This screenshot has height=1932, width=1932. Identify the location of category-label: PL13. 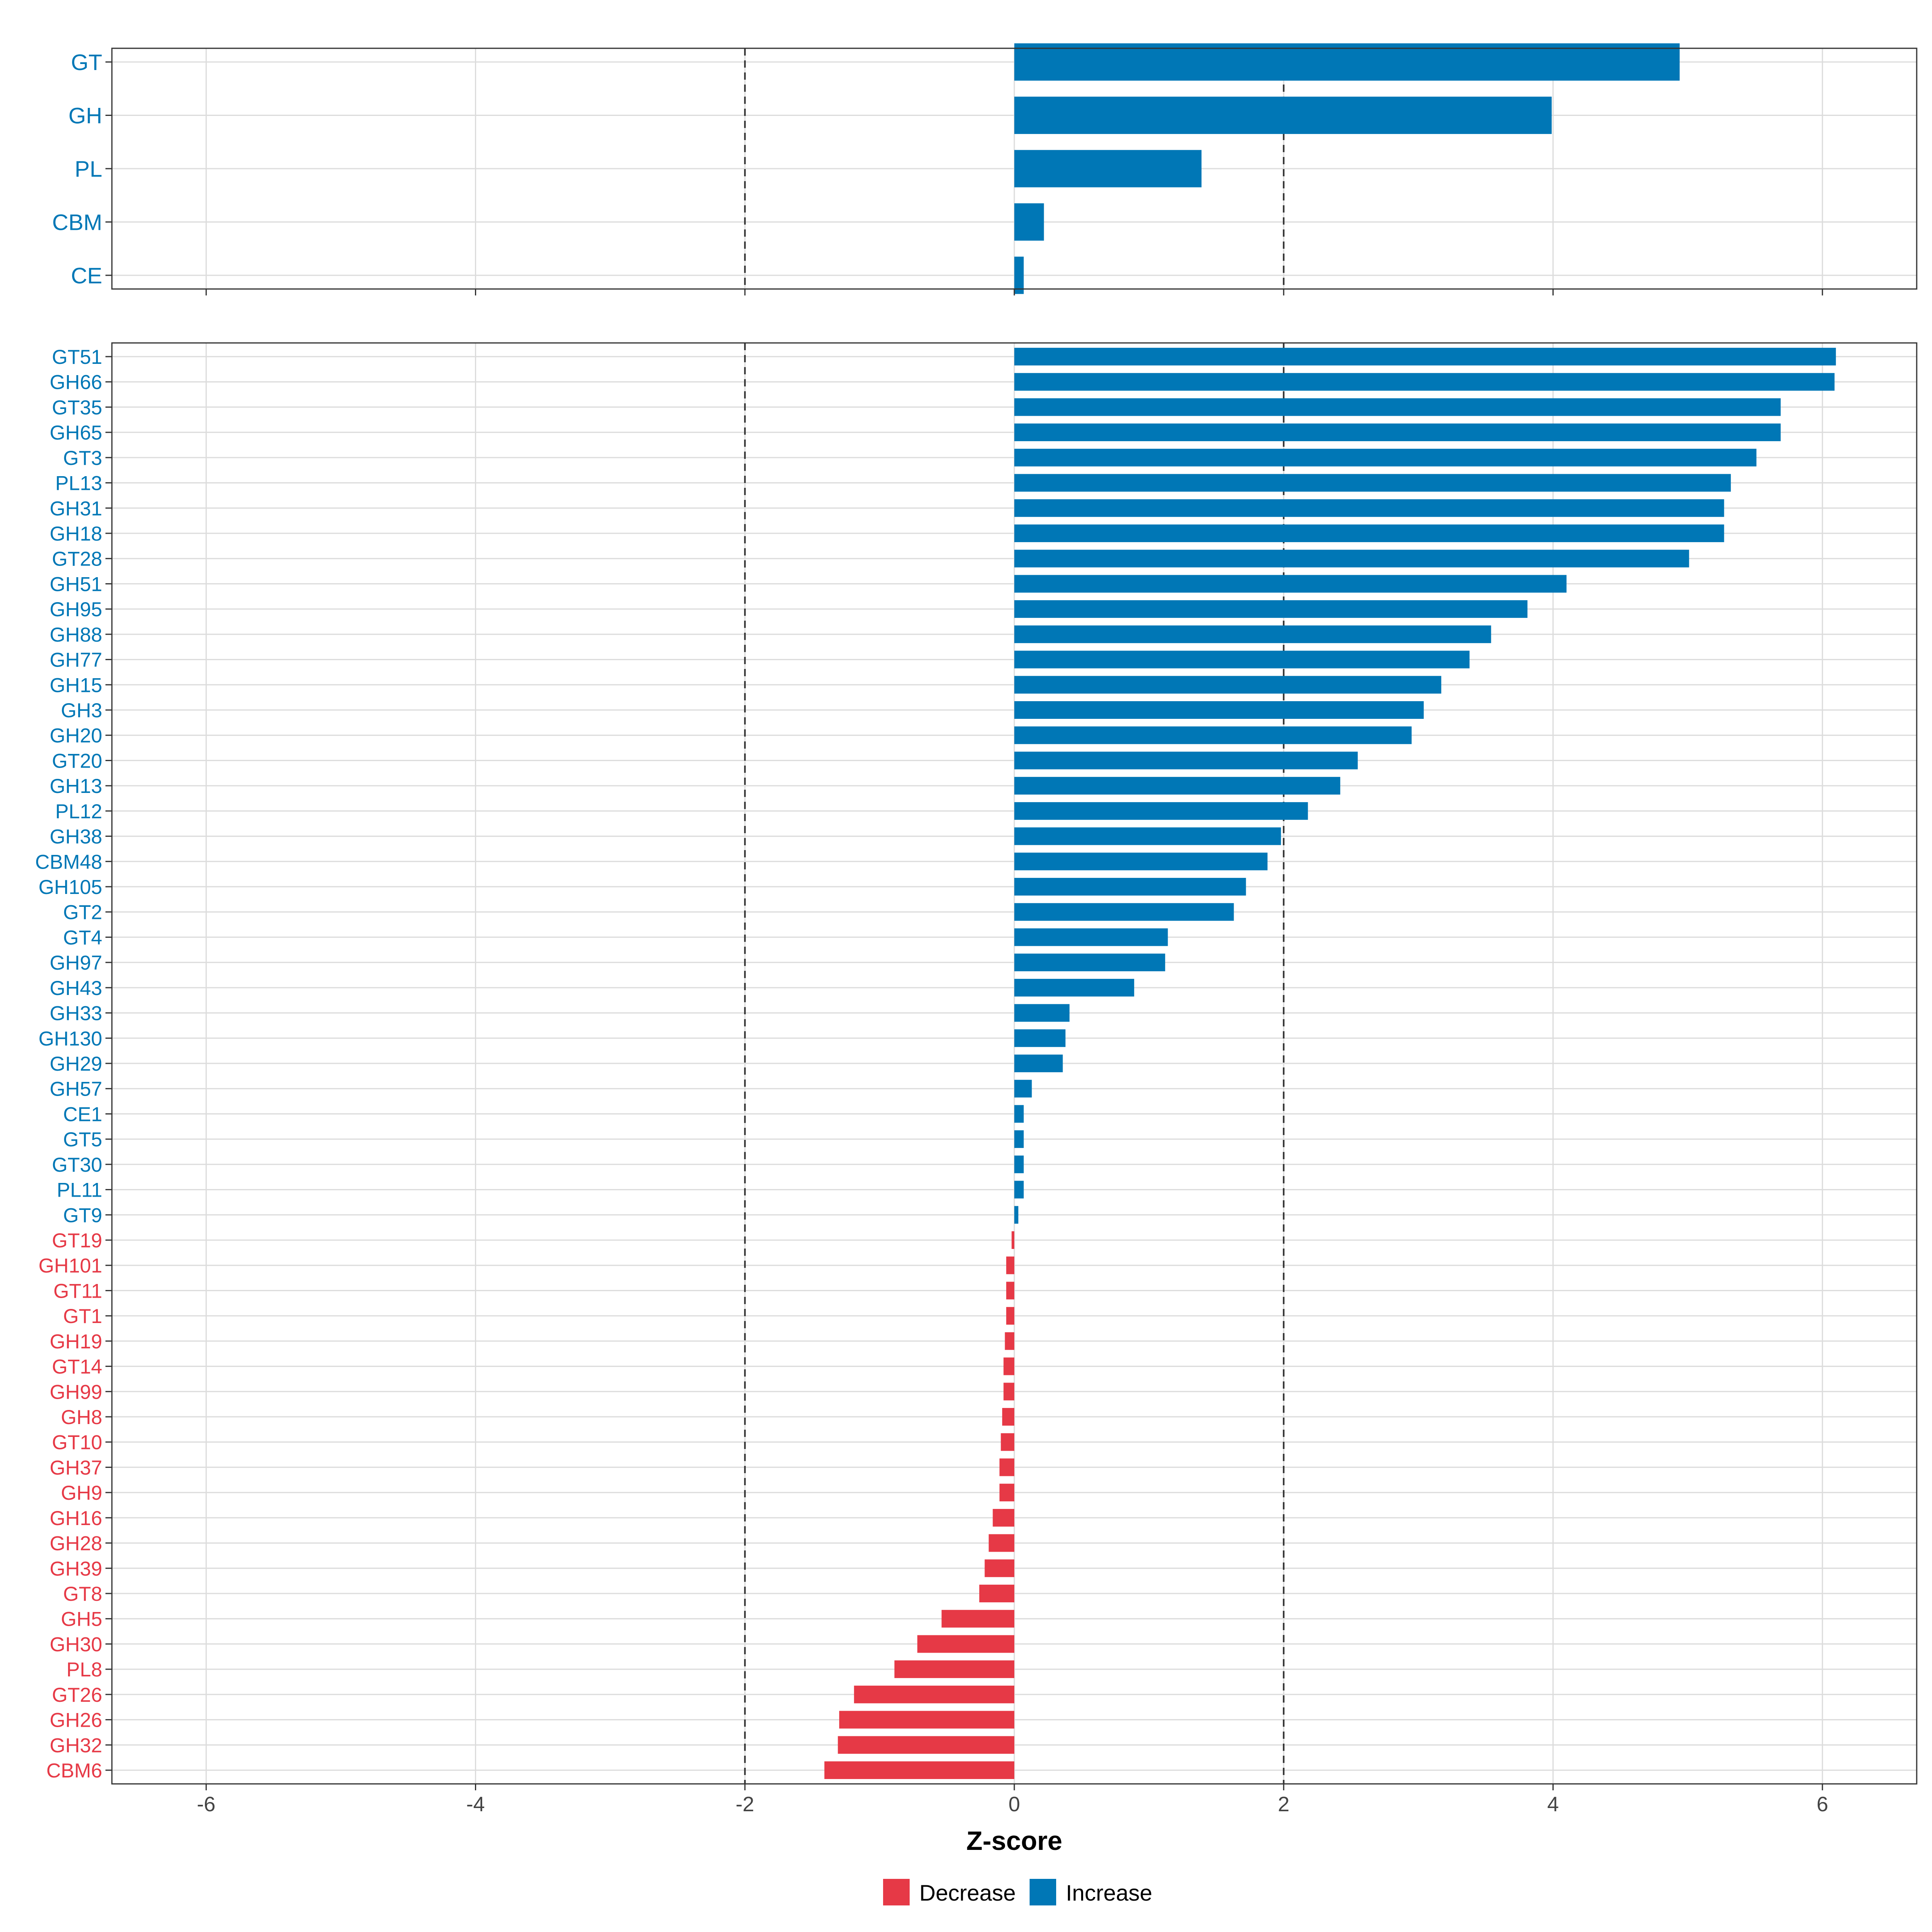
(78, 483).